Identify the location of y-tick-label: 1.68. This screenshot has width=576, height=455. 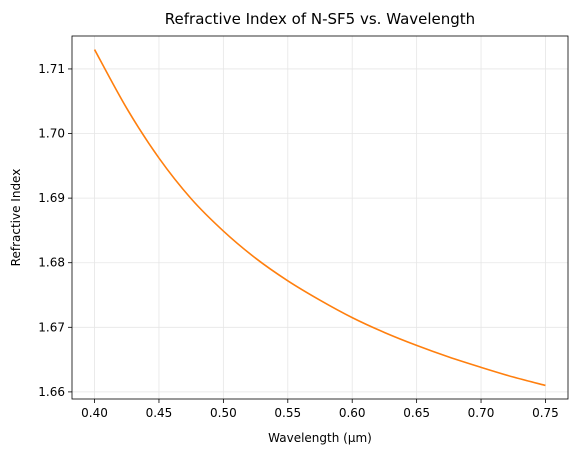
(51, 263).